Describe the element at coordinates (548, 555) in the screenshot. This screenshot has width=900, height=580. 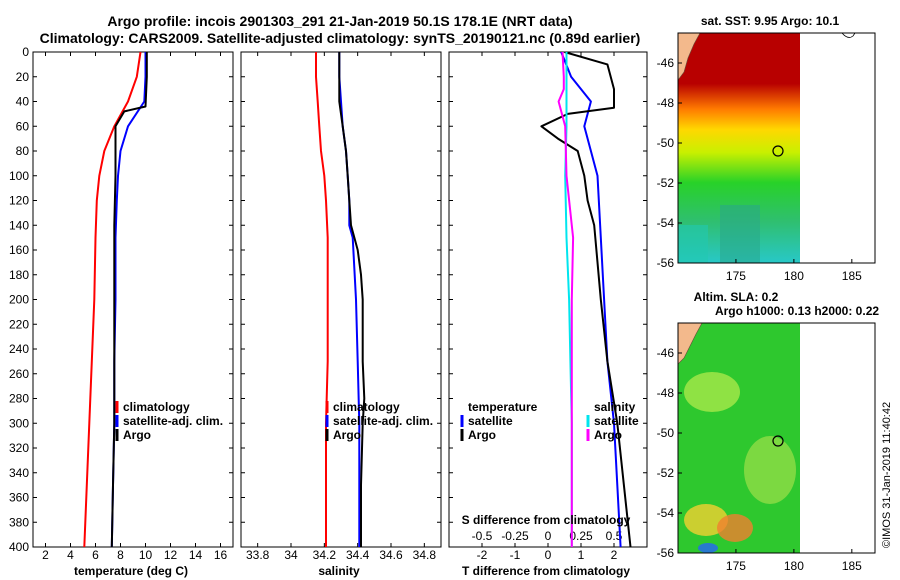
I see `t-difference-tick-label: 0` at that location.